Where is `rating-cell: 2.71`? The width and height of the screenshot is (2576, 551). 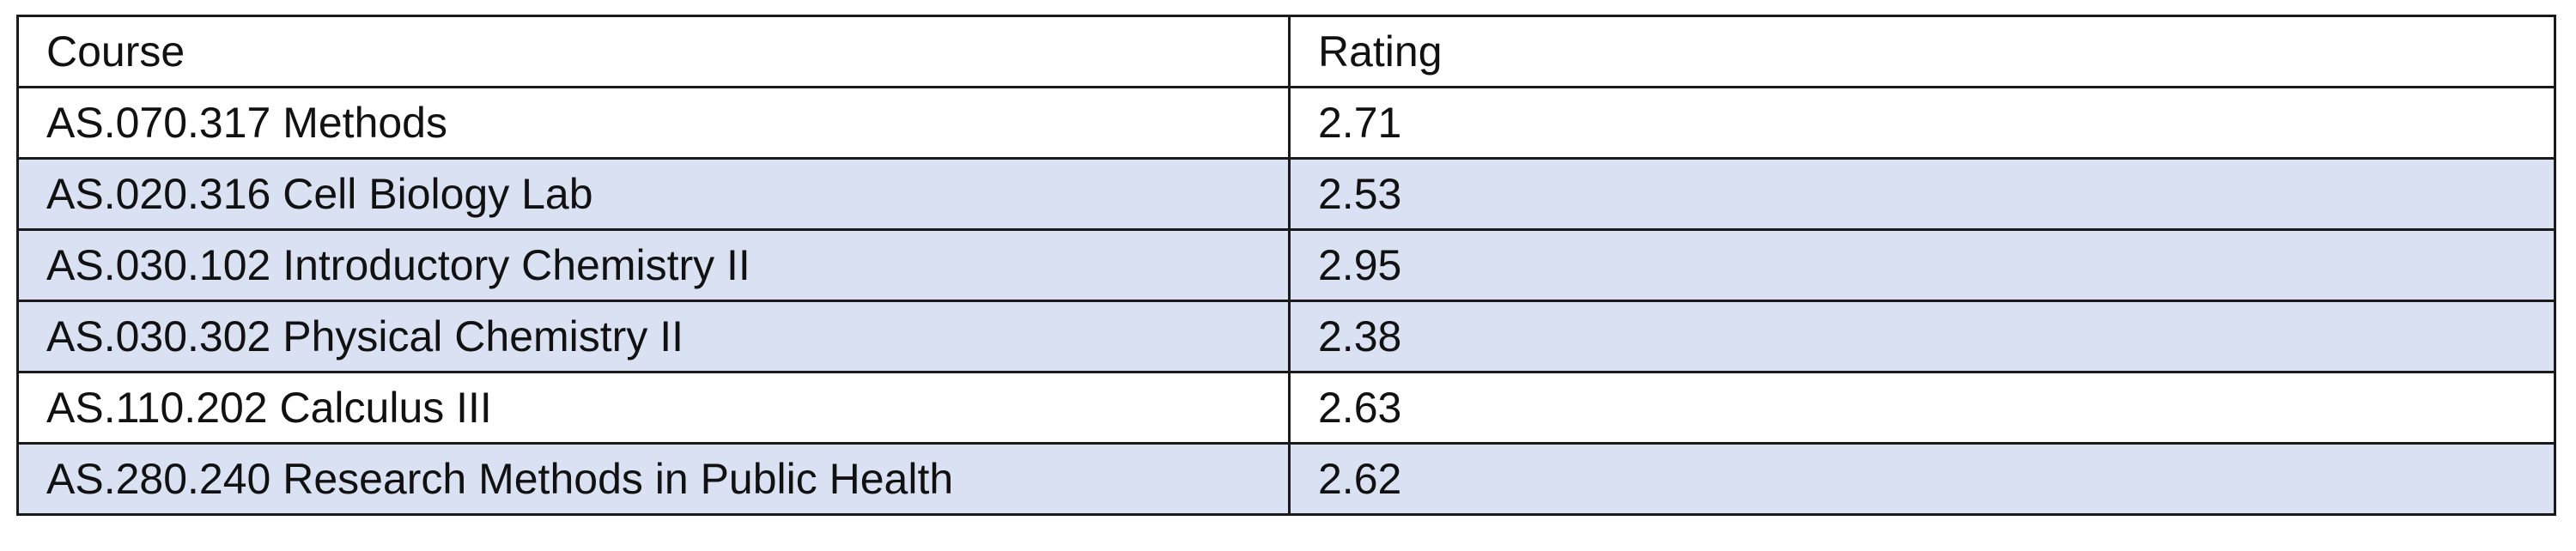
rating-cell: 2.71 is located at coordinates (1922, 123).